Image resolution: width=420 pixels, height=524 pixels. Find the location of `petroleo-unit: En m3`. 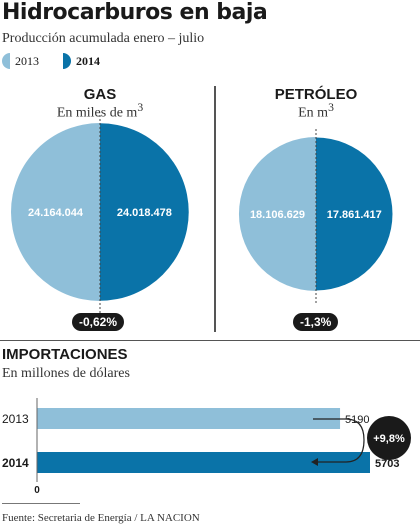

petroleo-unit: En m3 is located at coordinates (316, 111).